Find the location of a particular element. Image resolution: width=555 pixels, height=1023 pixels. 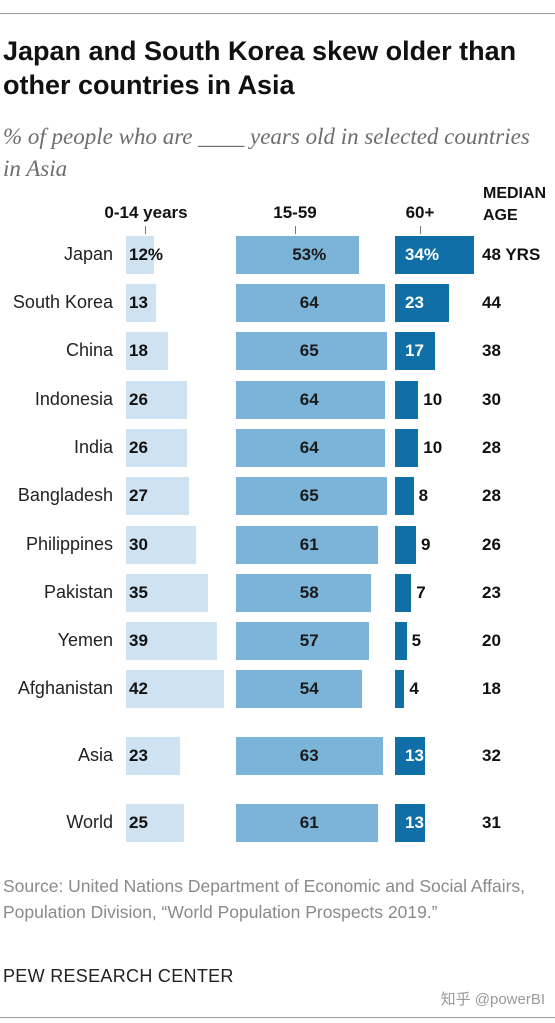

bar-afghanistan-60-plus is located at coordinates (400, 689).